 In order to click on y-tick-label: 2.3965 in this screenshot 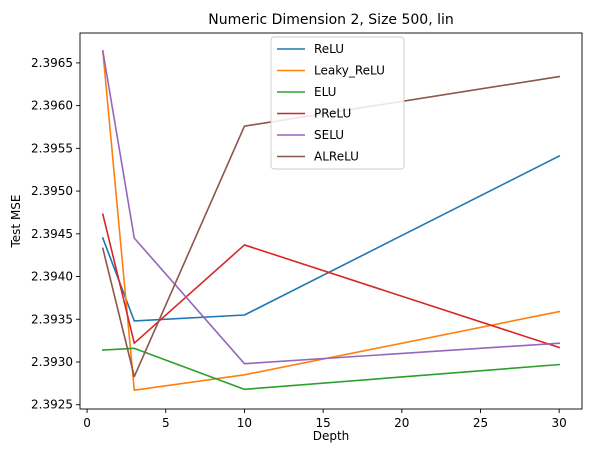, I will do `click(52, 63)`.